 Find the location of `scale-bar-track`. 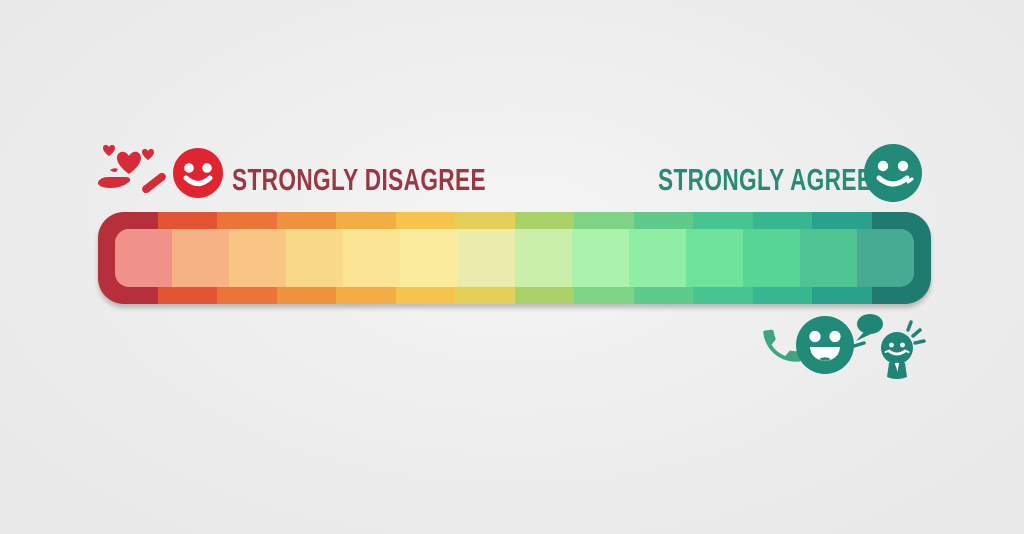

scale-bar-track is located at coordinates (514, 258).